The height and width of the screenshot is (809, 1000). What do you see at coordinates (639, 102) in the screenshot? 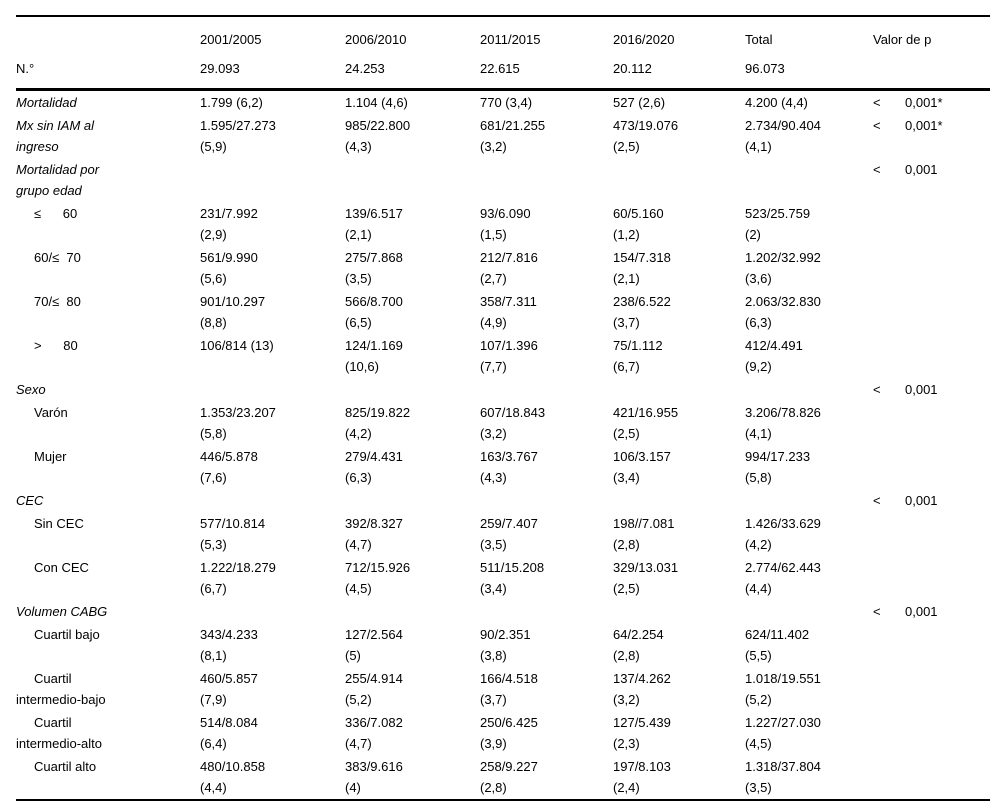
I see `cell-value: 527 (2,6)` at bounding box center [639, 102].